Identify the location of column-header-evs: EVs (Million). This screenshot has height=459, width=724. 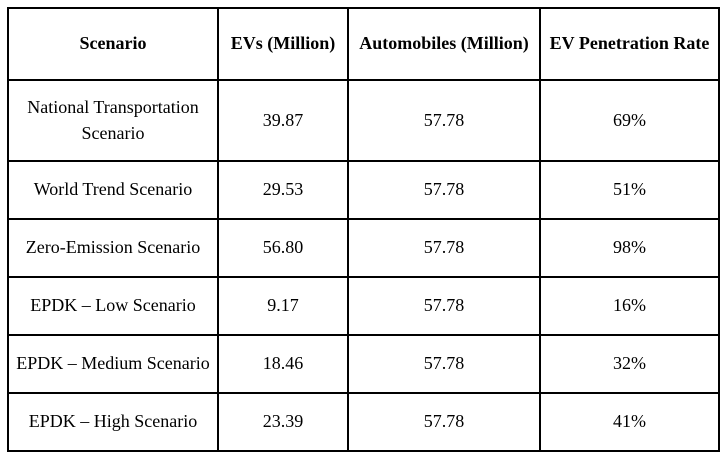
(283, 44).